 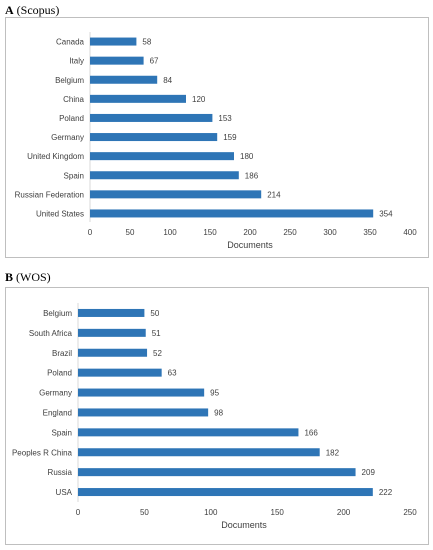 I want to click on chart-a-value-label: 67, so click(x=154, y=61).